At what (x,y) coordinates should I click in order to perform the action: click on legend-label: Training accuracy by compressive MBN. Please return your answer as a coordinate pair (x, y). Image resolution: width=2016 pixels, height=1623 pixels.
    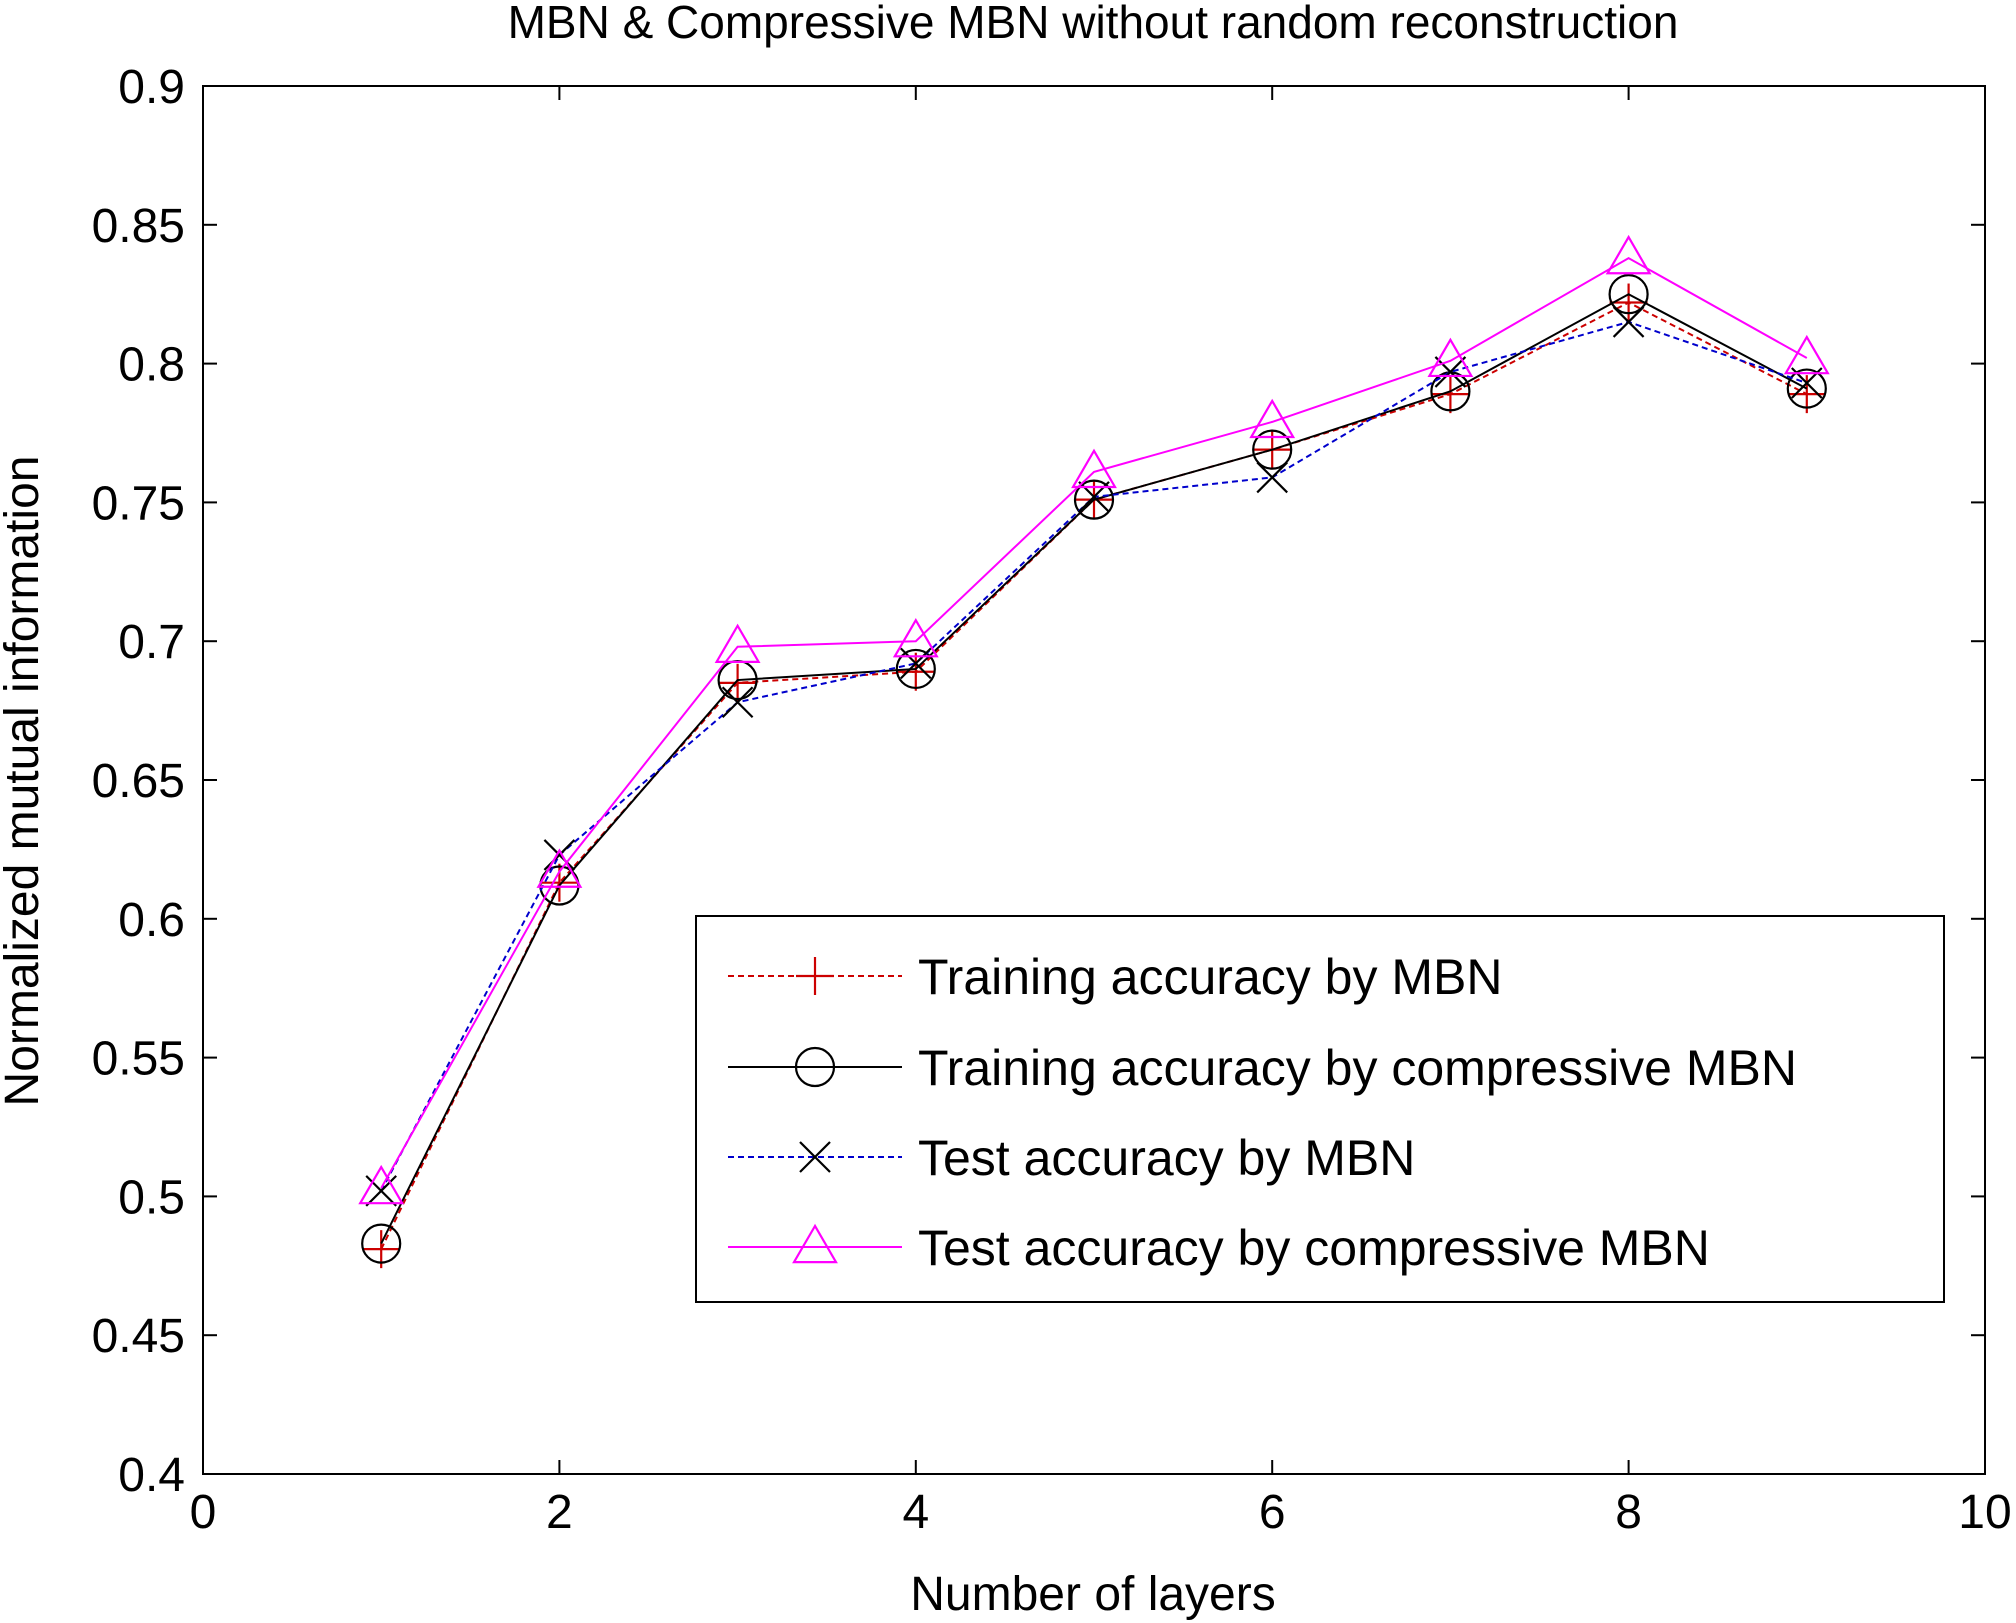
    Looking at the image, I should click on (1357, 1068).